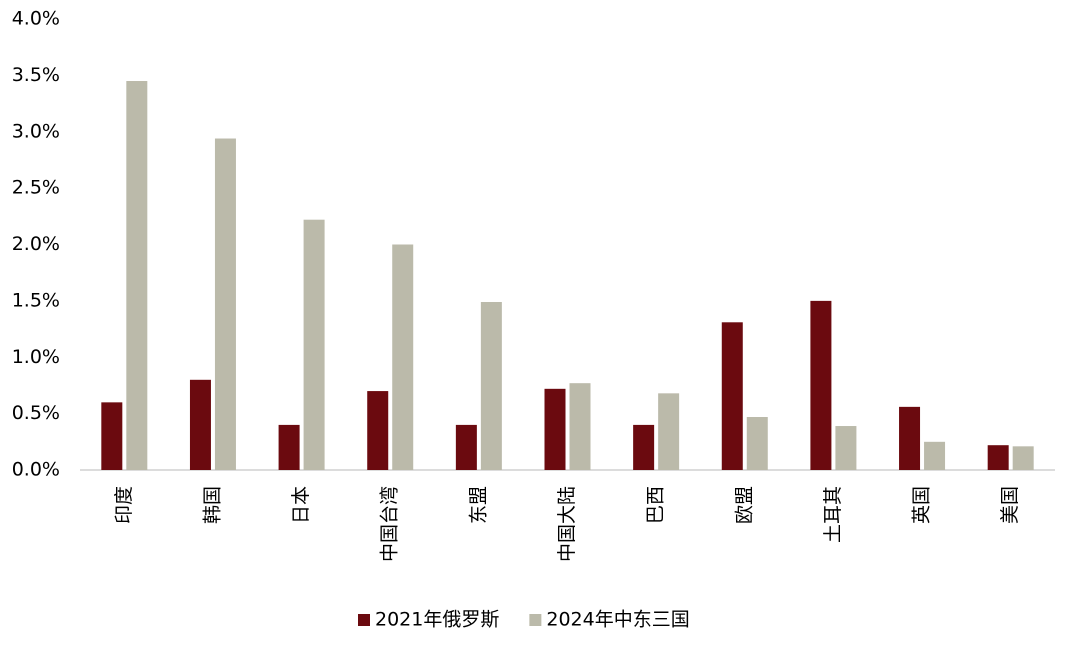 The image size is (1080, 649). What do you see at coordinates (833, 514) in the screenshot?
I see `x-tick-label: 土耳其` at bounding box center [833, 514].